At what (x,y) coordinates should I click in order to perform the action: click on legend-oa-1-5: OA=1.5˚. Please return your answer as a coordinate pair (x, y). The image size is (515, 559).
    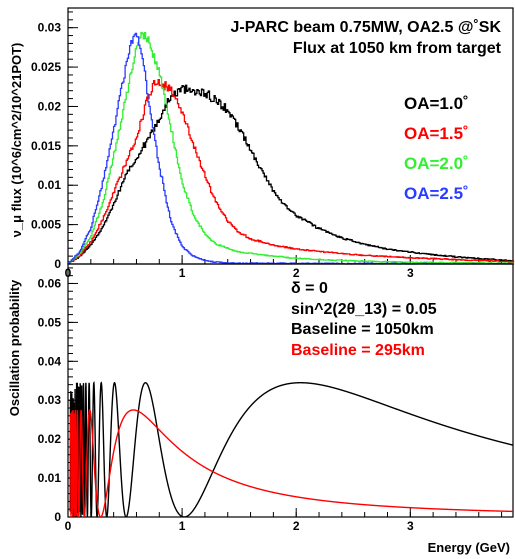
    Looking at the image, I should click on (436, 133).